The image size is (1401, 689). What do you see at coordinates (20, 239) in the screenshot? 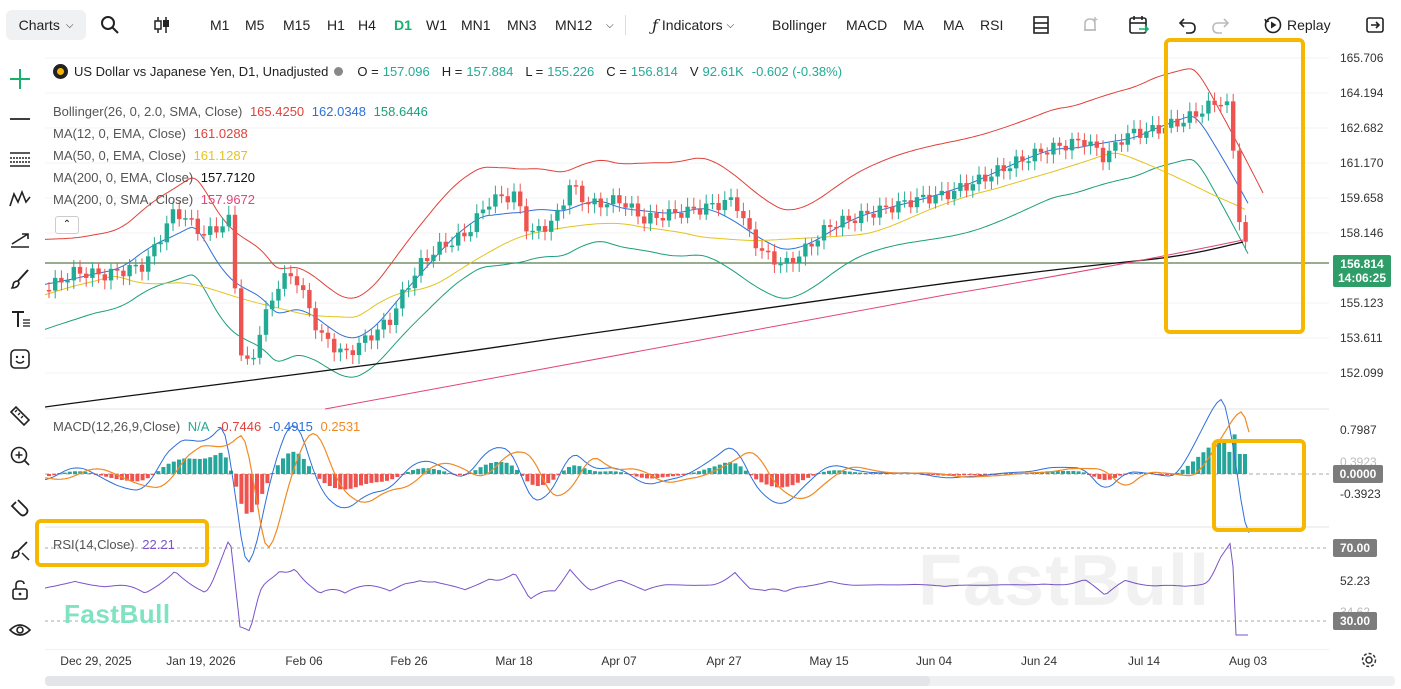
I see `projection-tool` at bounding box center [20, 239].